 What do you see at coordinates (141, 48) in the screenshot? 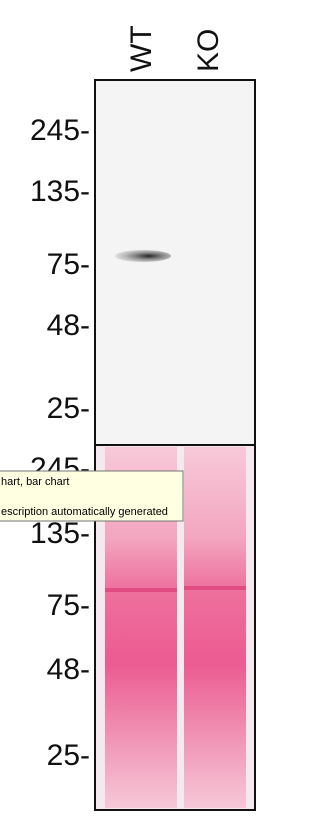
I see `lane-label: WT` at bounding box center [141, 48].